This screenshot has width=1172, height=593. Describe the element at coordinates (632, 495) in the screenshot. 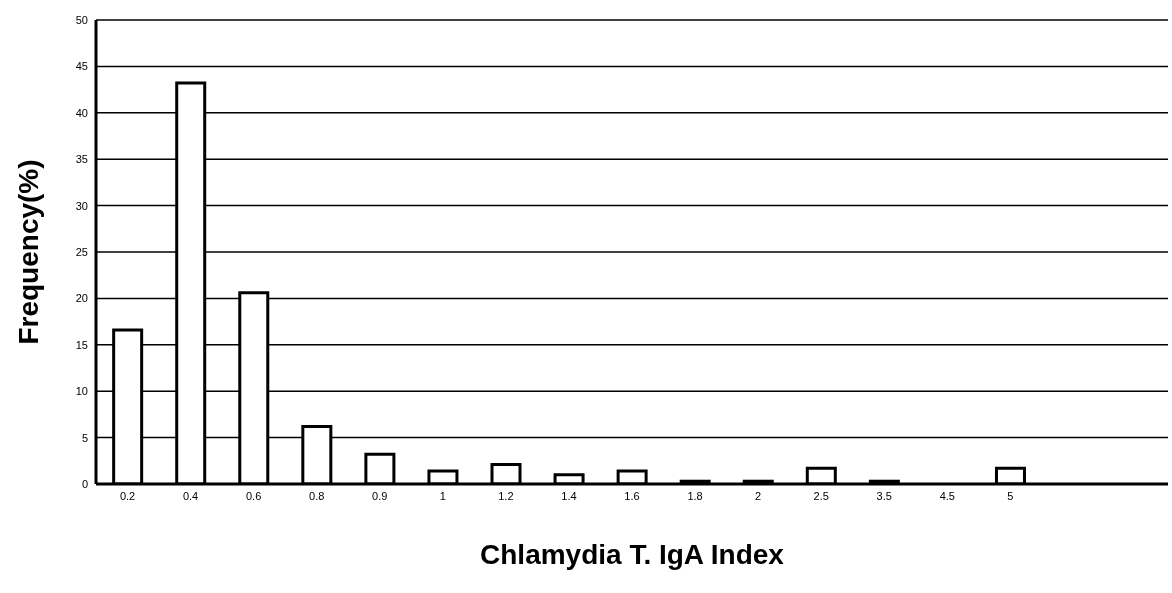

I see `x-tick-label: 1.6` at that location.